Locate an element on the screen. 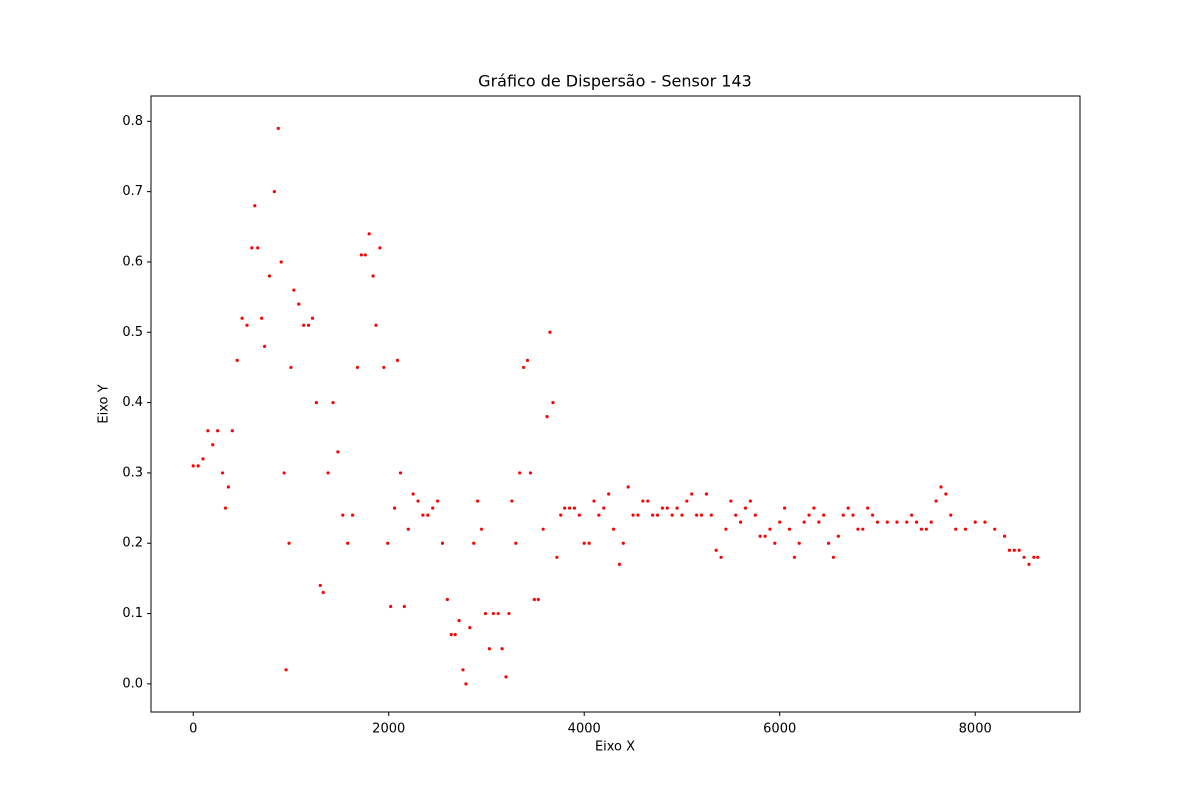 This screenshot has width=1200, height=804. y-tick-label: 0.5 is located at coordinates (132, 332).